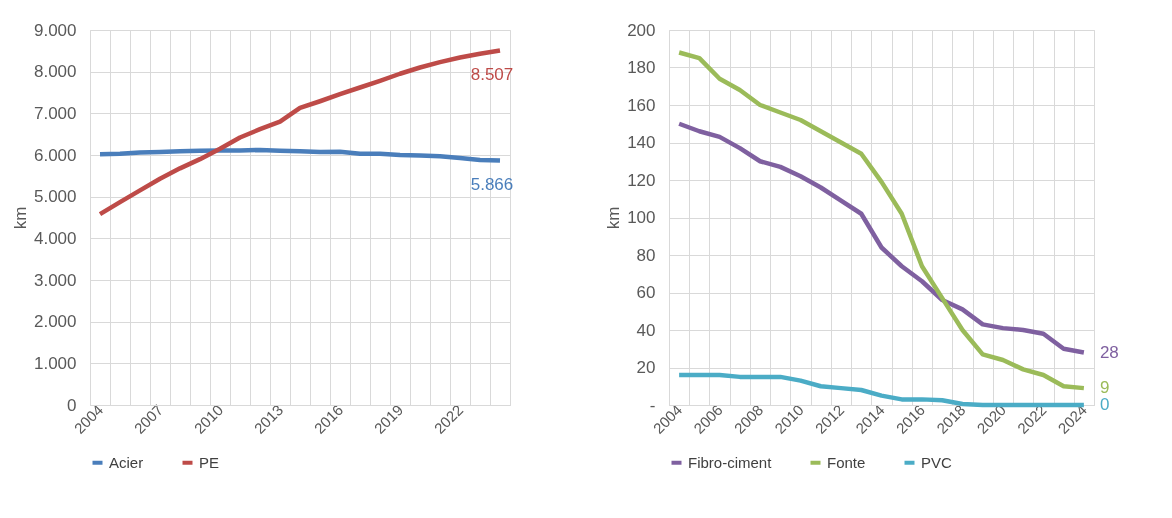 The height and width of the screenshot is (518, 1172). What do you see at coordinates (937, 462) in the screenshot?
I see `legend-label: PVC` at bounding box center [937, 462].